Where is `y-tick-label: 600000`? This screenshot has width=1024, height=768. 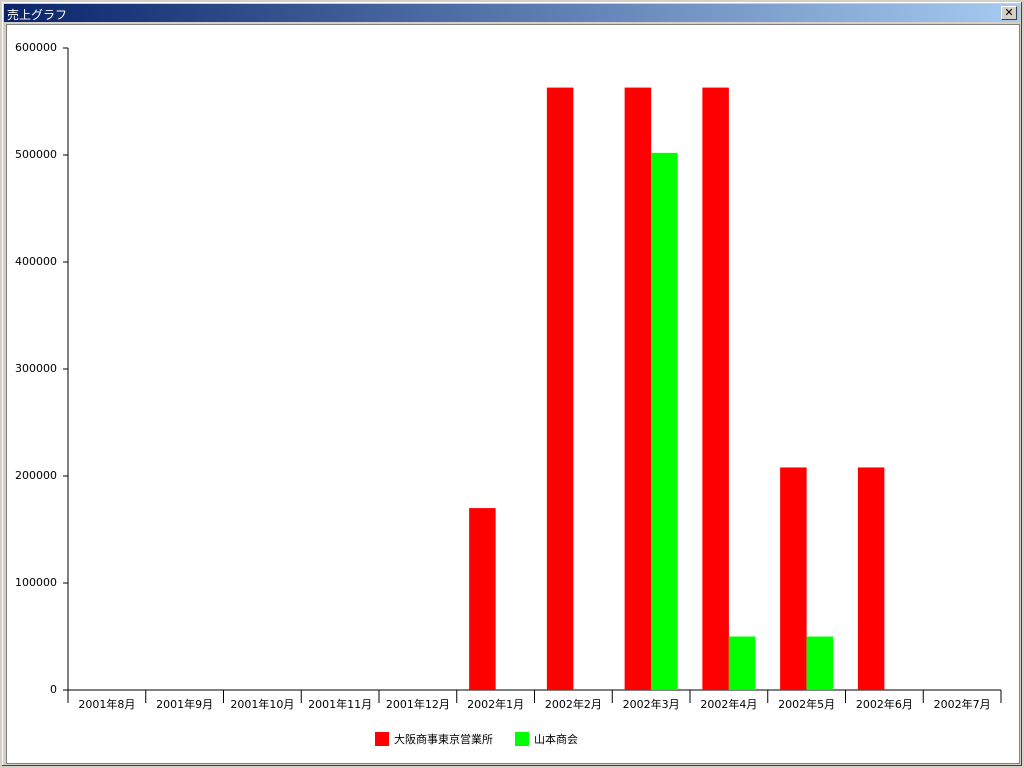 y-tick-label: 600000 is located at coordinates (36, 47).